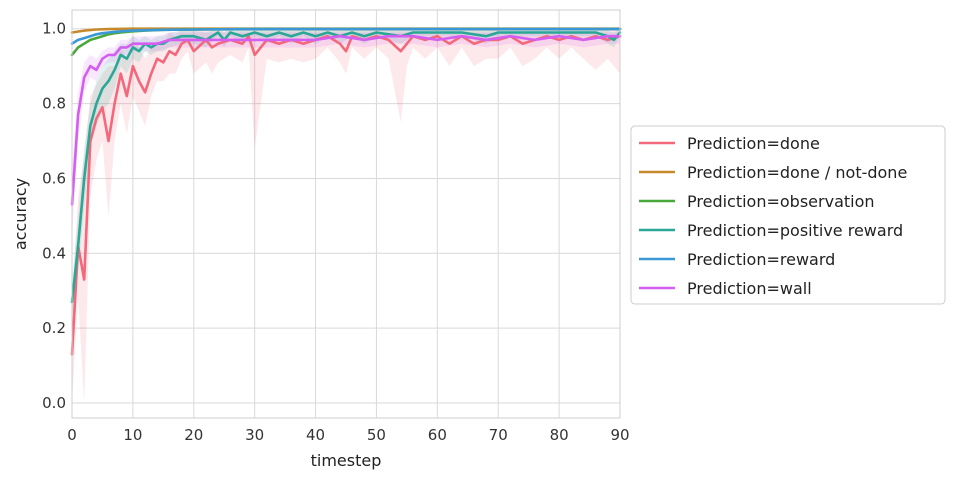  What do you see at coordinates (254, 435) in the screenshot?
I see `x-tick-label: 30` at bounding box center [254, 435].